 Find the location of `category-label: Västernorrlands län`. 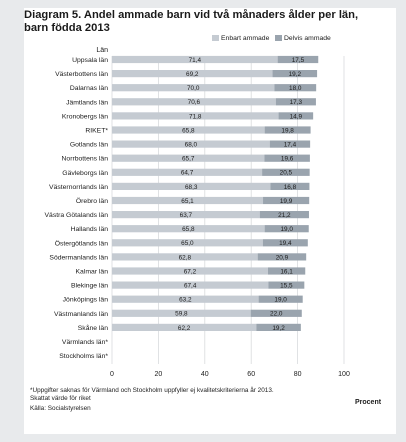

category-label: Västernorrlands län is located at coordinates (78, 187).